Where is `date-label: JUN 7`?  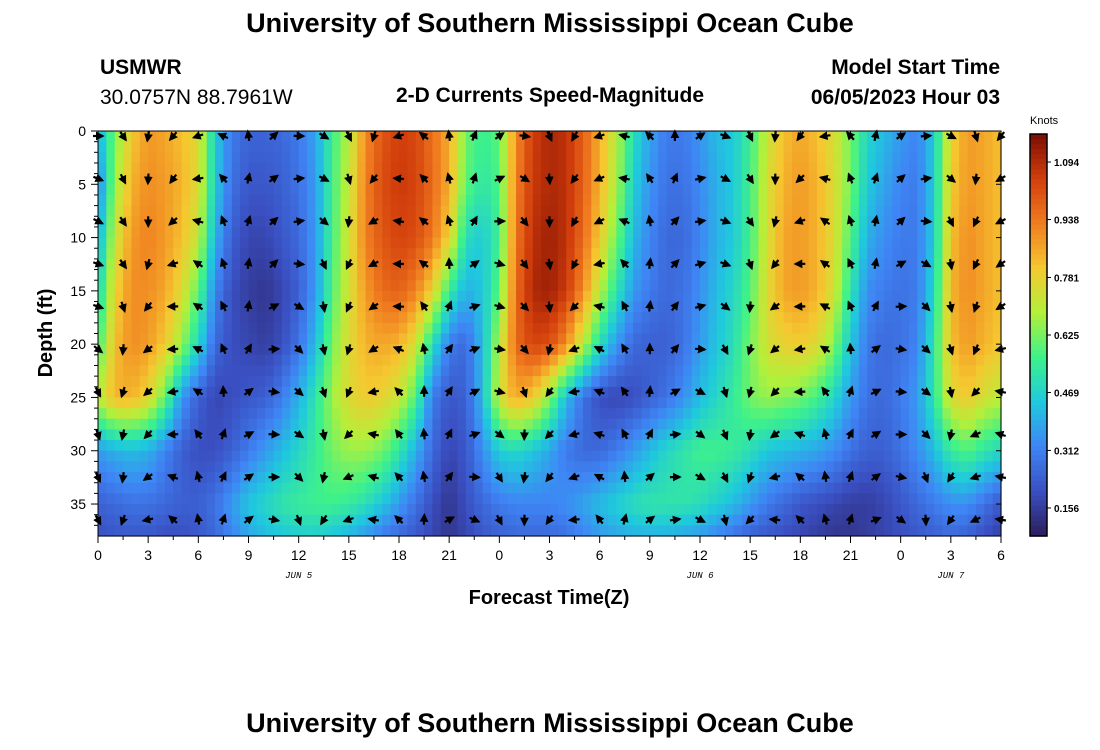 date-label: JUN 7 is located at coordinates (951, 576).